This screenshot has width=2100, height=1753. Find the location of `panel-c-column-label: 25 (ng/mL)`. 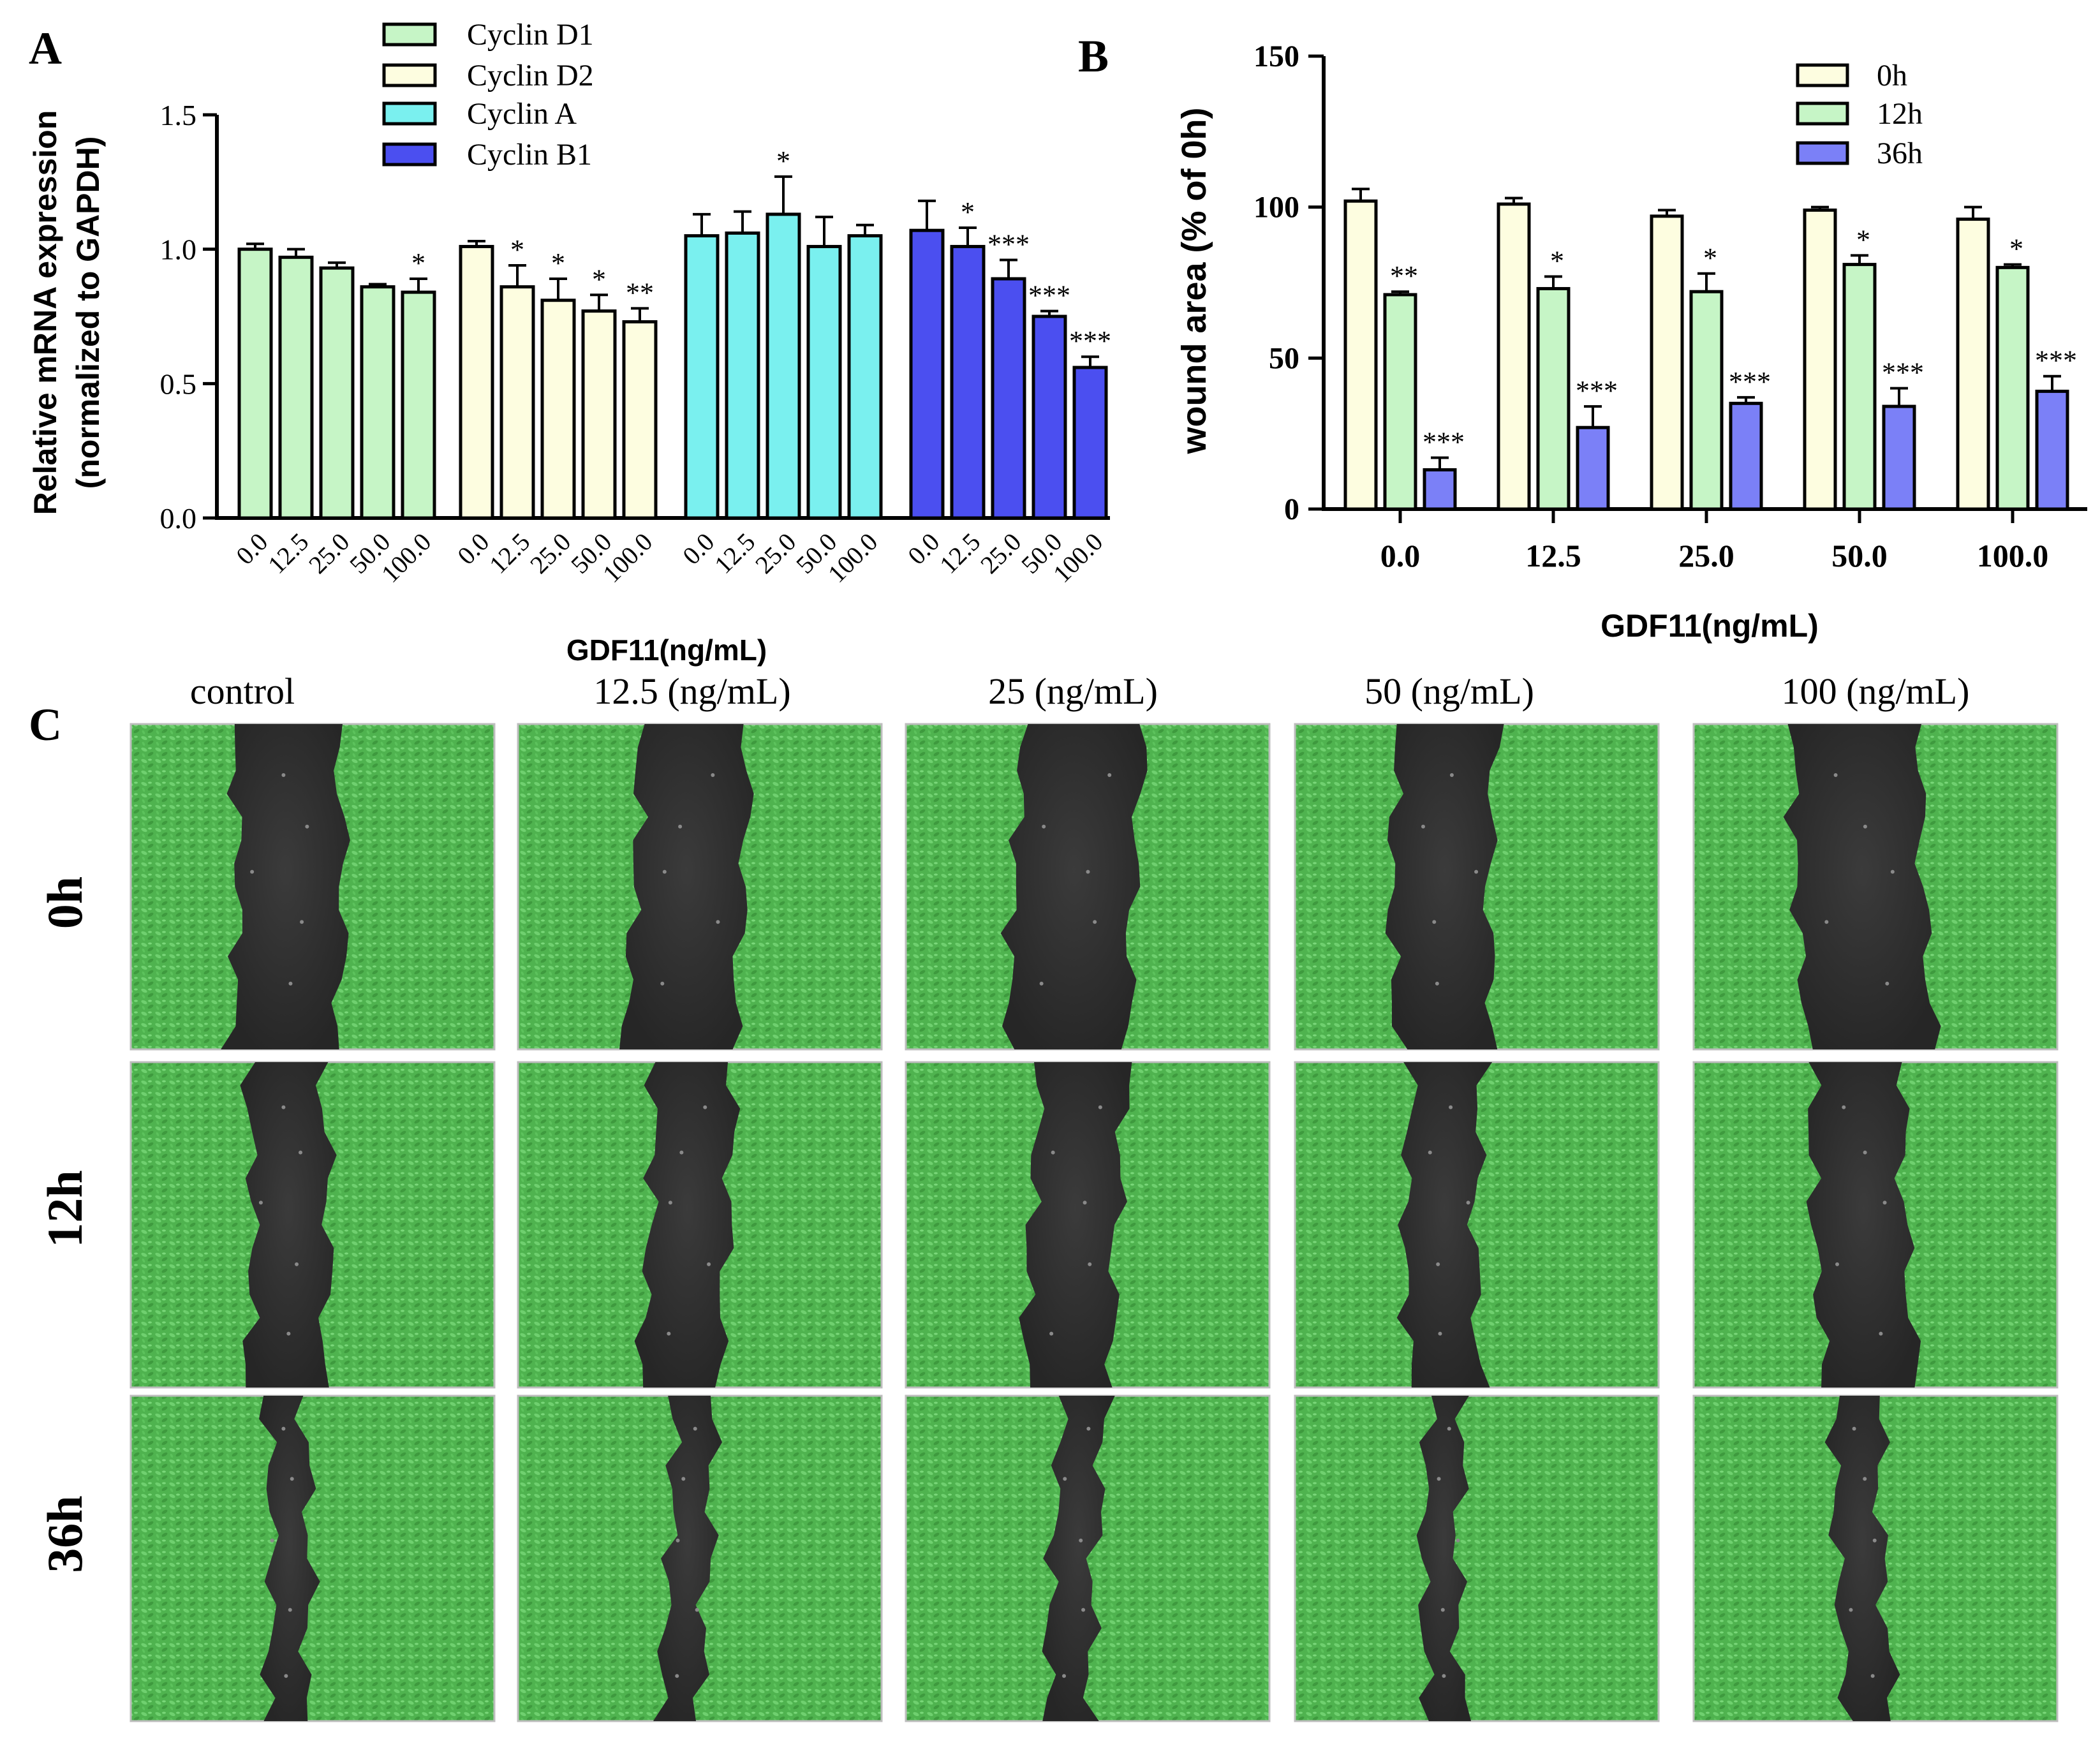

panel-c-column-label: 25 (ng/mL) is located at coordinates (1073, 691).